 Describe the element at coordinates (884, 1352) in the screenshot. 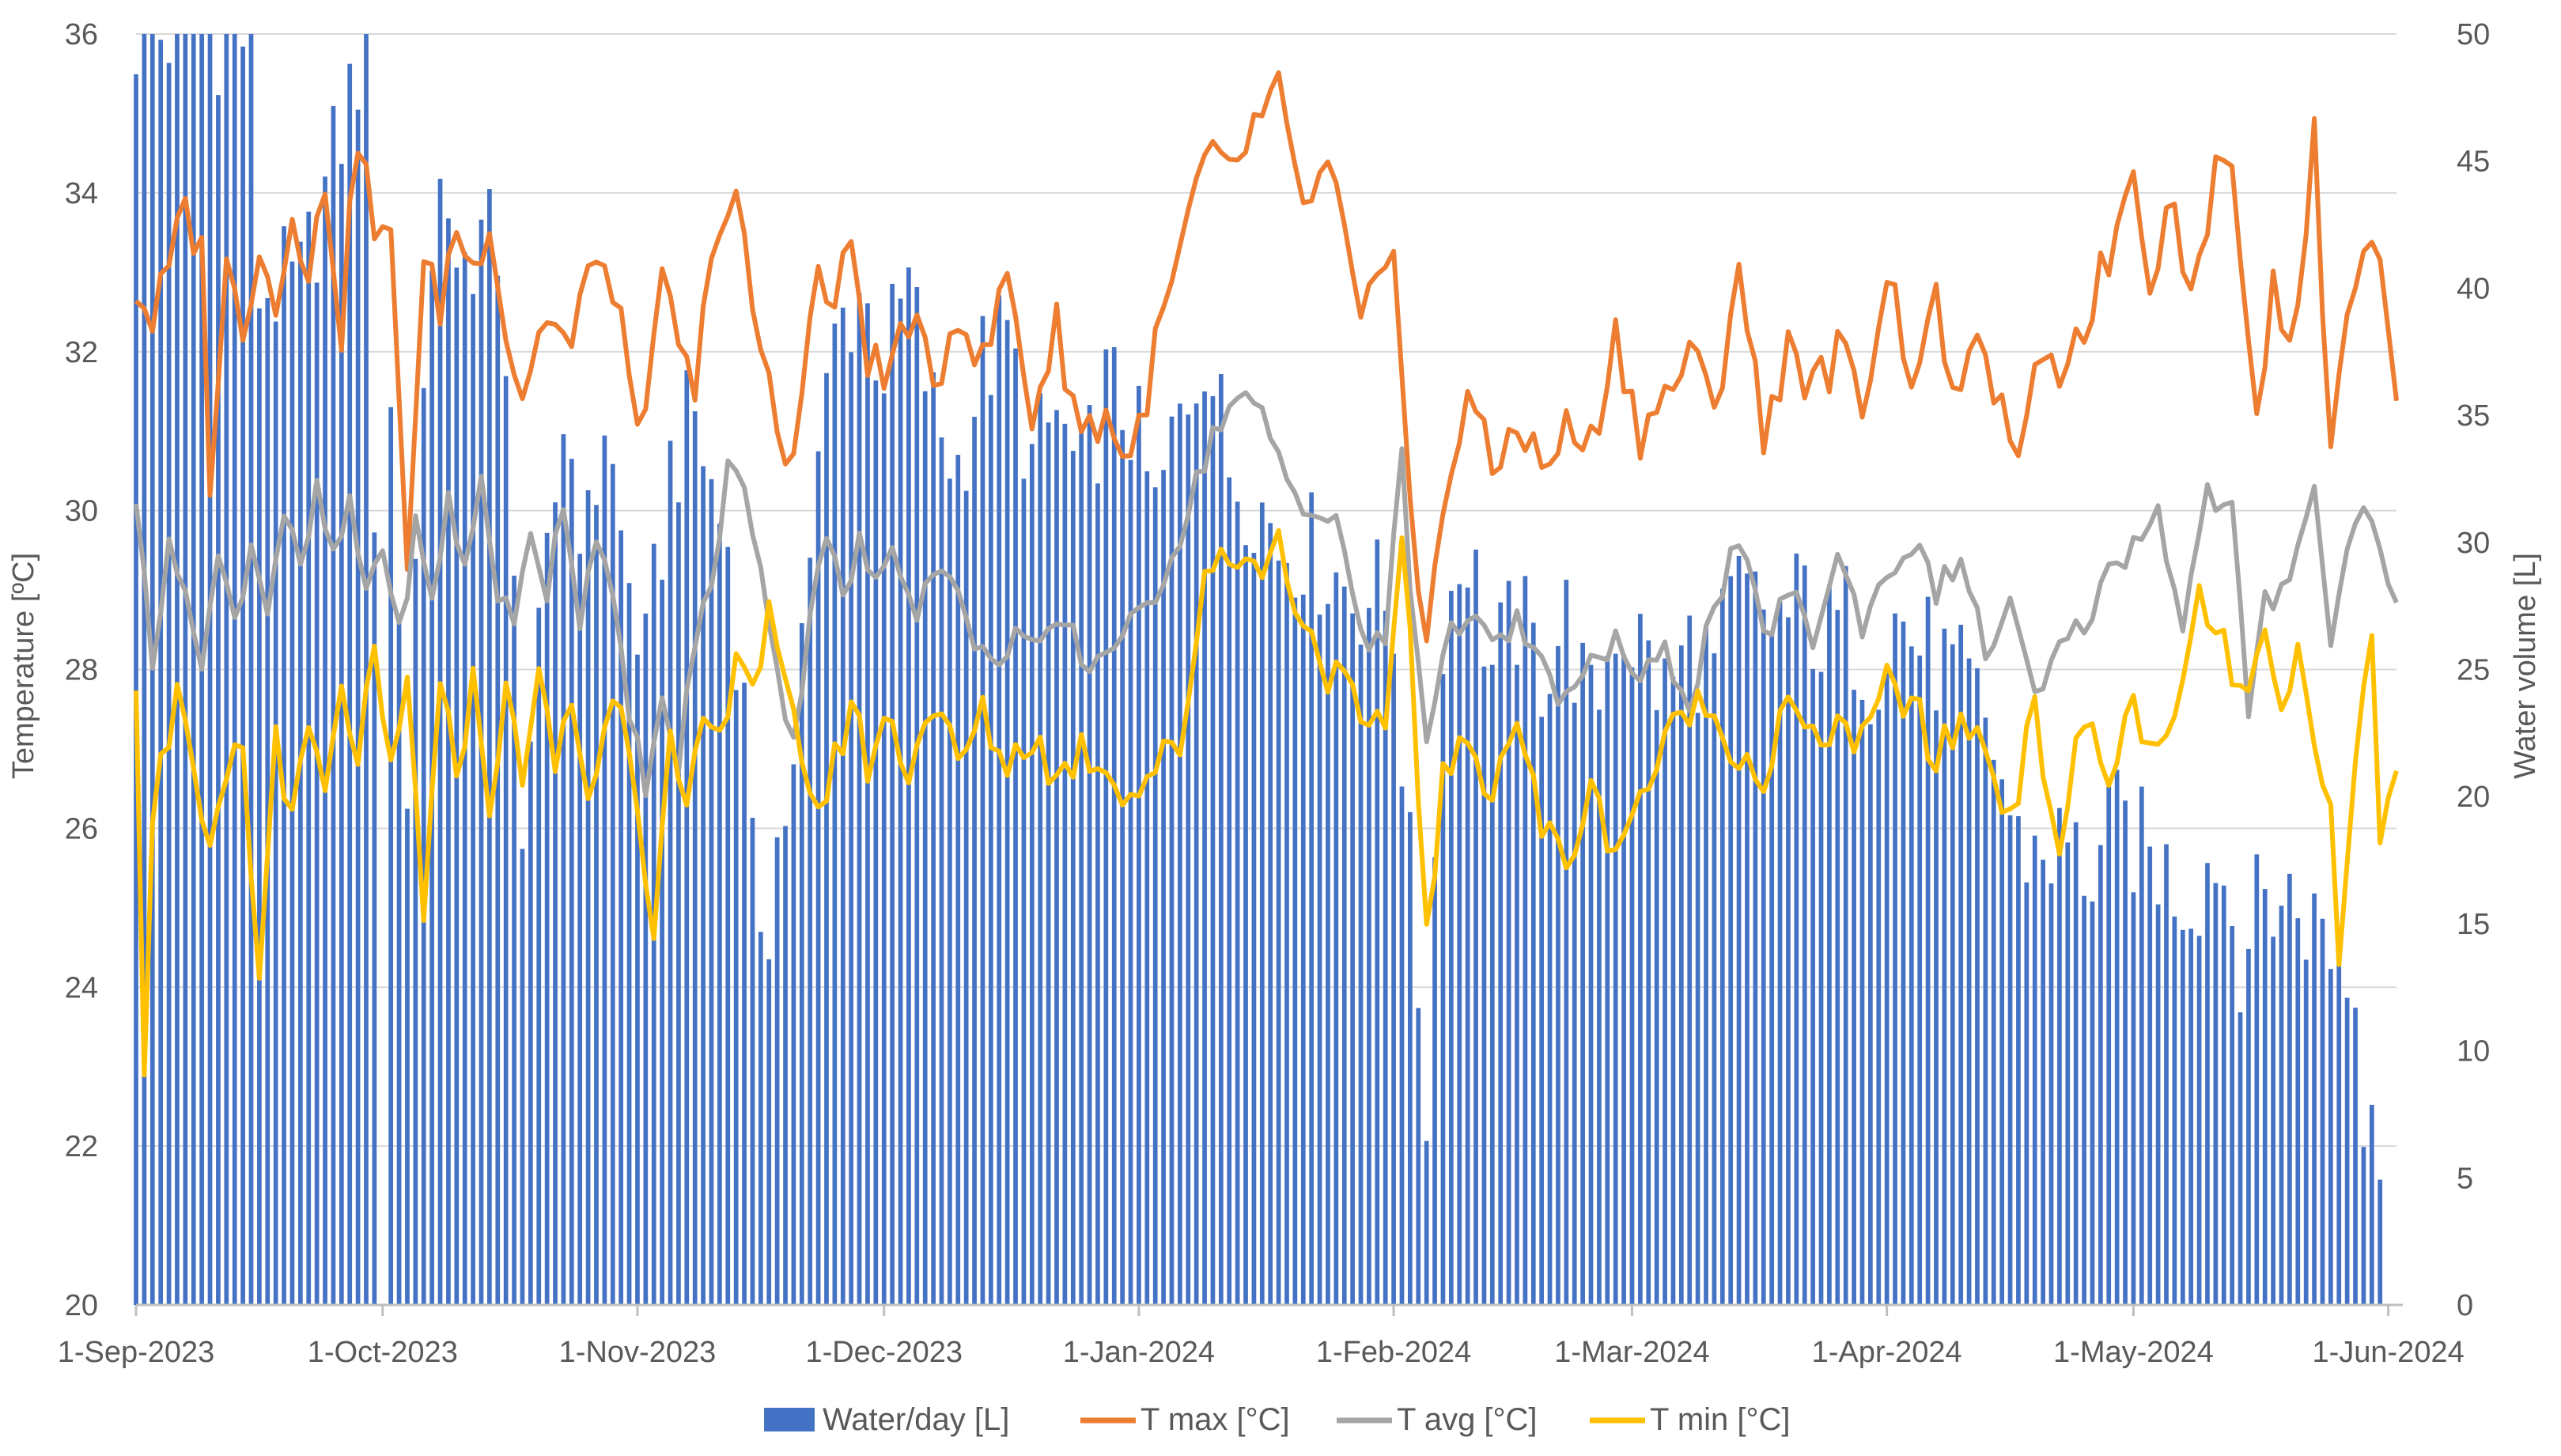

I see `x-tick-label: 1-Dec-2023` at that location.